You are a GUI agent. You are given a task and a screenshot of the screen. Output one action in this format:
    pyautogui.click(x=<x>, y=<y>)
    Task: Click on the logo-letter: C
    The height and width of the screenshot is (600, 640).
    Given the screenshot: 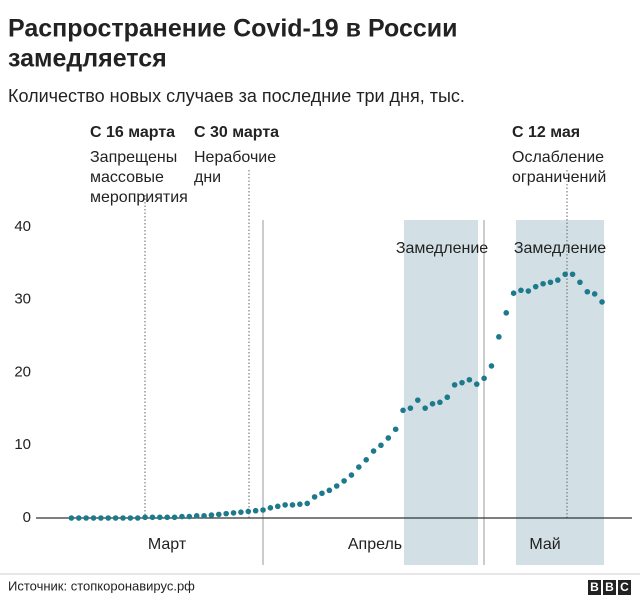 What is the action you would take?
    pyautogui.click(x=624, y=587)
    